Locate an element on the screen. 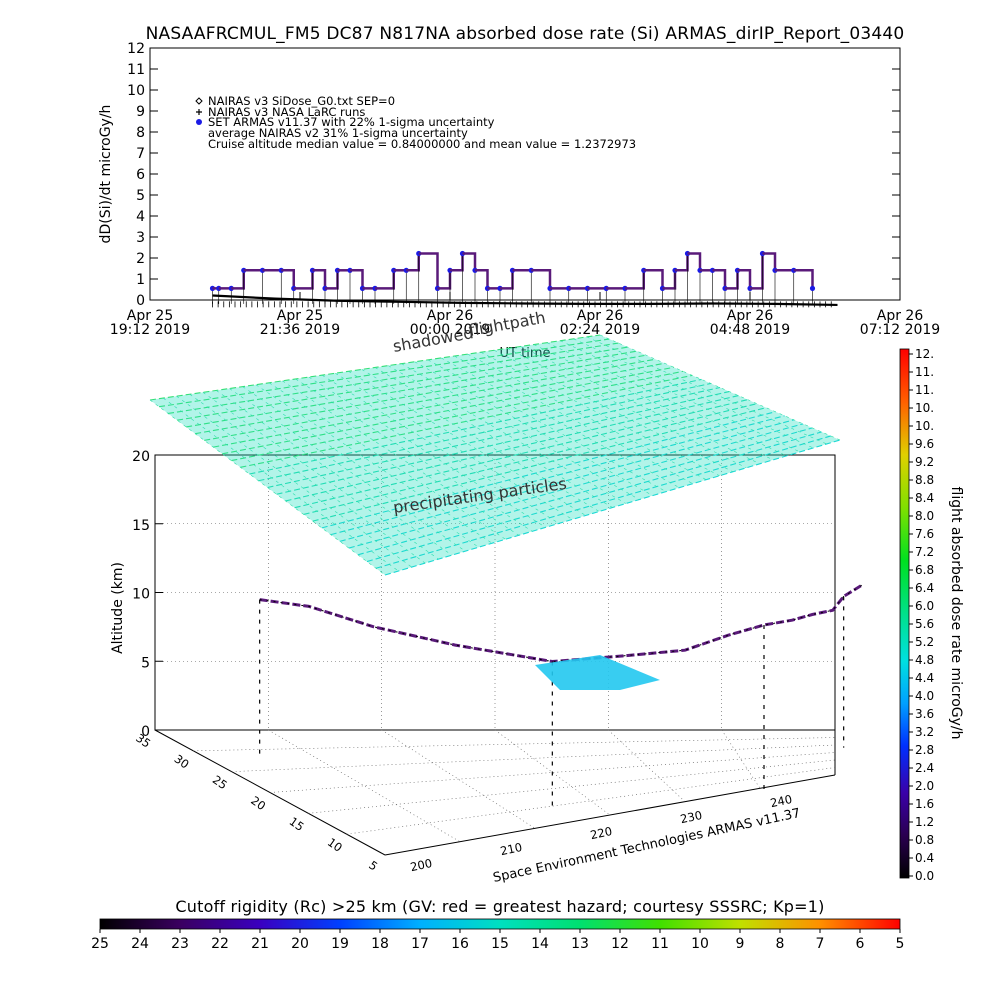  dose-tick-label: 8.0 is located at coordinates (924, 516).